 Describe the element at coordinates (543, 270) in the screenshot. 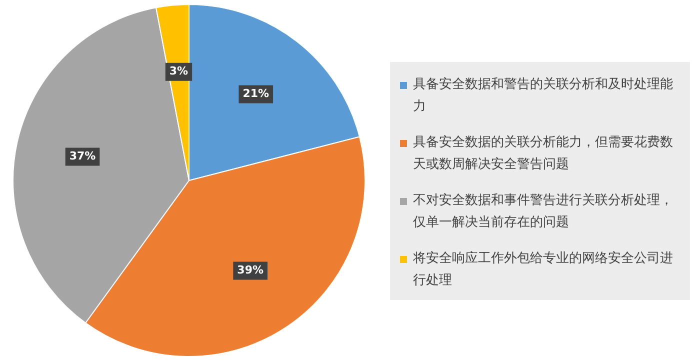

I see `legend-label: 将安全响应工作外包给专业的网络安全公司进行处理` at that location.